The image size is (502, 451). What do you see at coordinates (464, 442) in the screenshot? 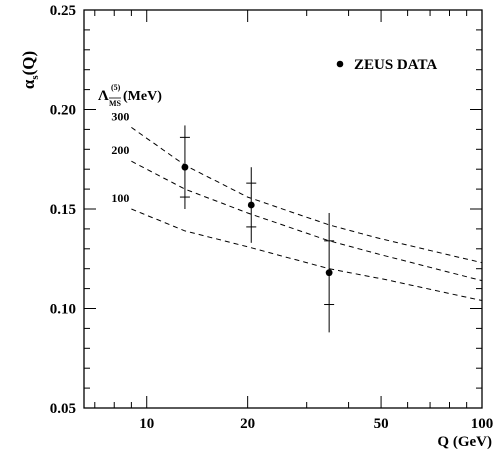
I see `x-axis-label: Q (GeV)` at bounding box center [464, 442].